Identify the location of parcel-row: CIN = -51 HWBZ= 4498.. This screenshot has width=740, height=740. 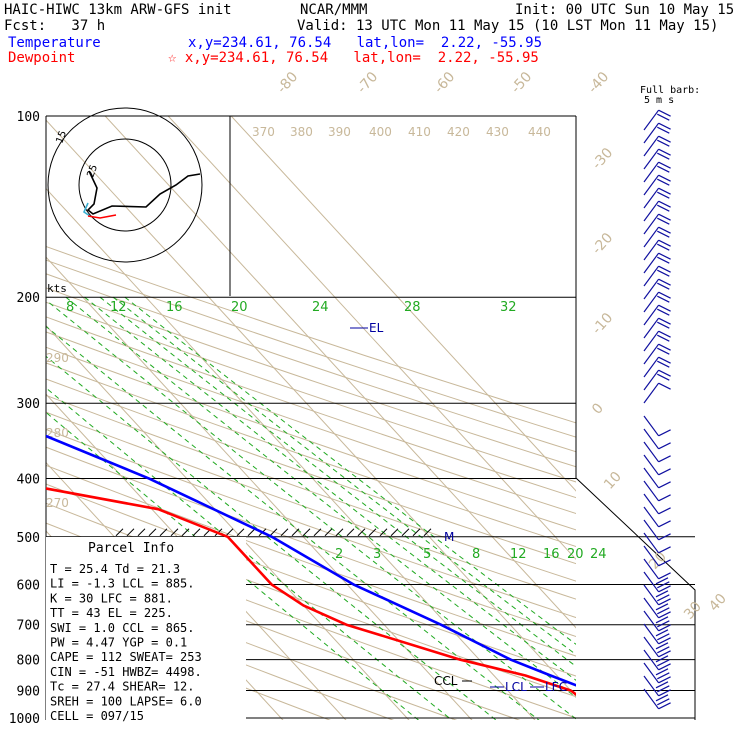
(126, 672).